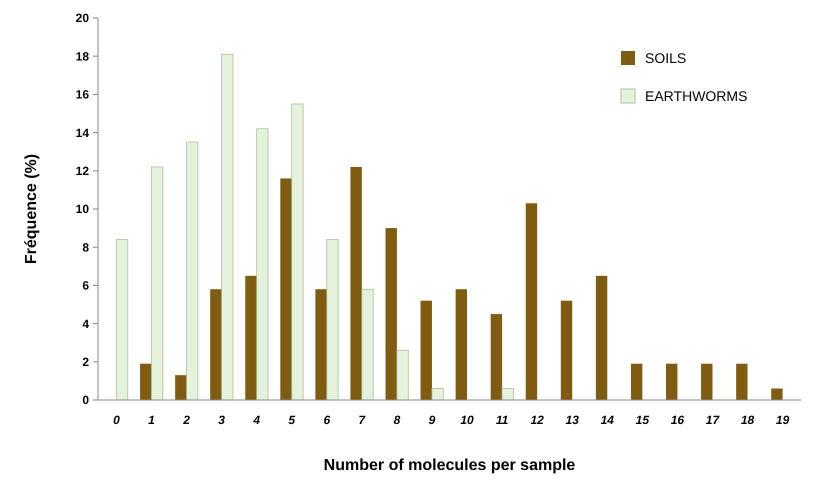  Describe the element at coordinates (83, 209) in the screenshot. I see `y-tick-label: 10` at that location.